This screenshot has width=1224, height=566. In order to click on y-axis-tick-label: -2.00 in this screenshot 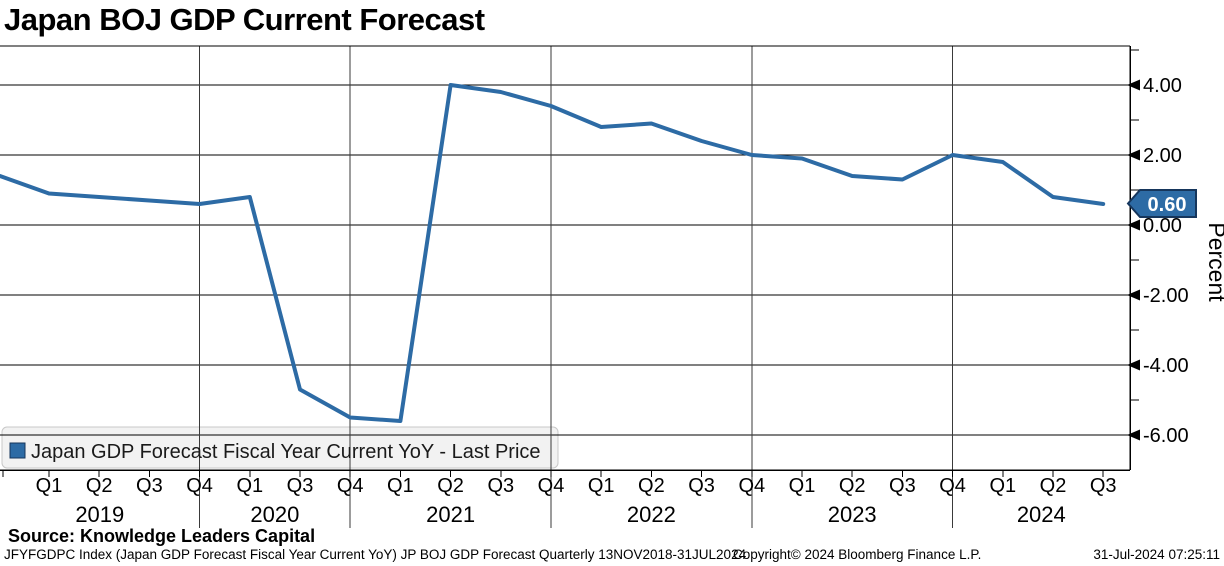, I will do `click(1166, 296)`.